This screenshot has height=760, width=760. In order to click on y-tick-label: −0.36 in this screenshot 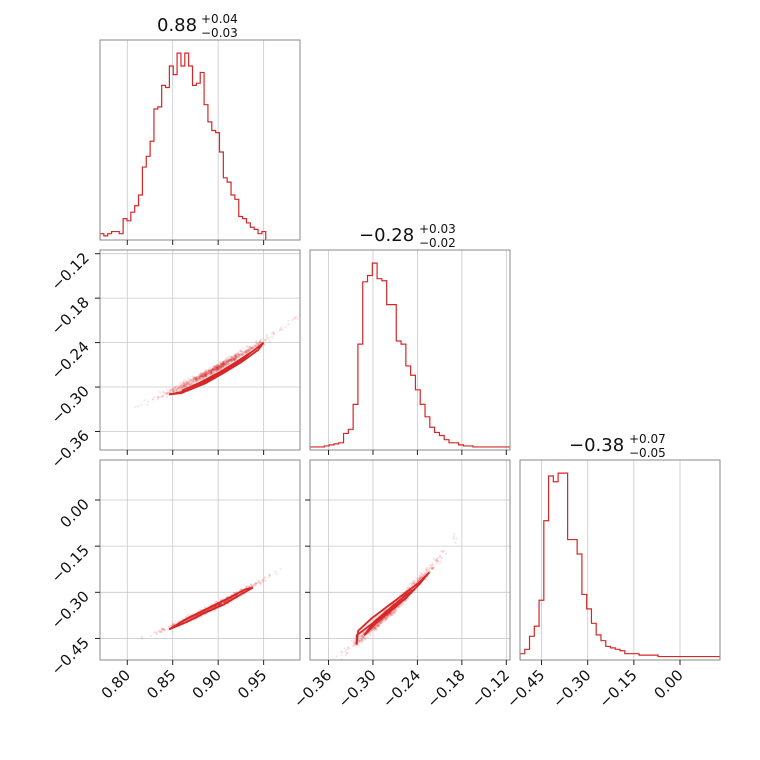, I will do `click(70, 449)`.